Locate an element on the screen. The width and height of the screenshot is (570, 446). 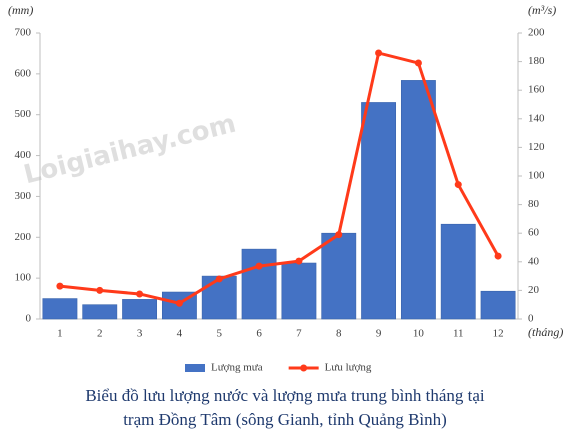
y2-axis-unit: (m³/s) is located at coordinates (542, 10).